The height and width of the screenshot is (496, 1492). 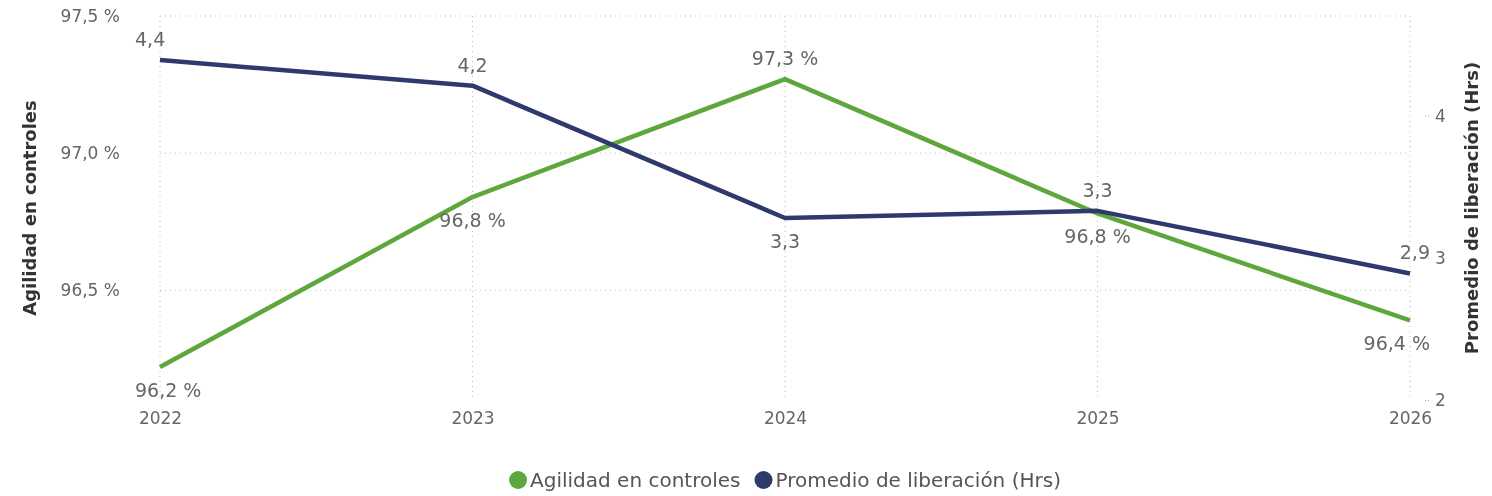 What do you see at coordinates (1471, 208) in the screenshot?
I see `y2-axis-title: Promedio de liberación (Hrs)` at bounding box center [1471, 208].